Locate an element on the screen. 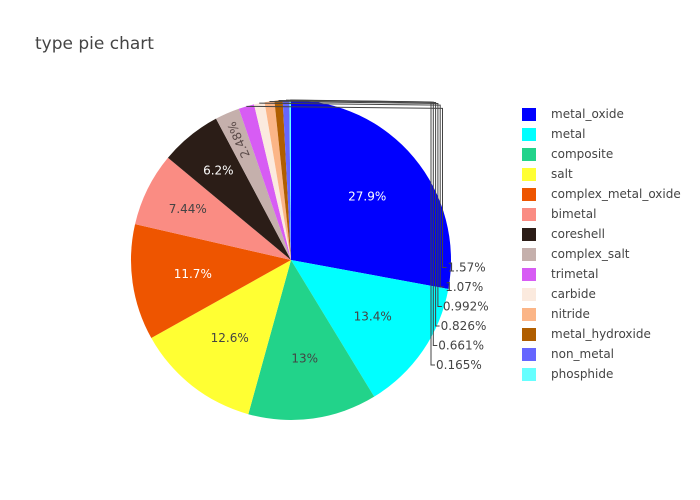 The width and height of the screenshot is (700, 500). pie-slice-metal-hydroxide is located at coordinates (282, 180).